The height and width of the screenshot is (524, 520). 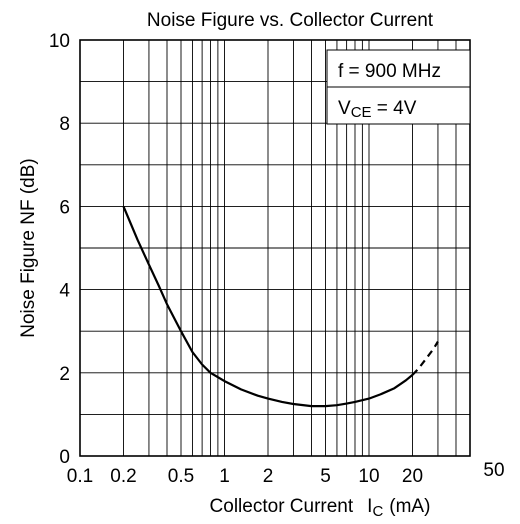 I want to click on annotation-vce: VCE = 4V, so click(x=377, y=109).